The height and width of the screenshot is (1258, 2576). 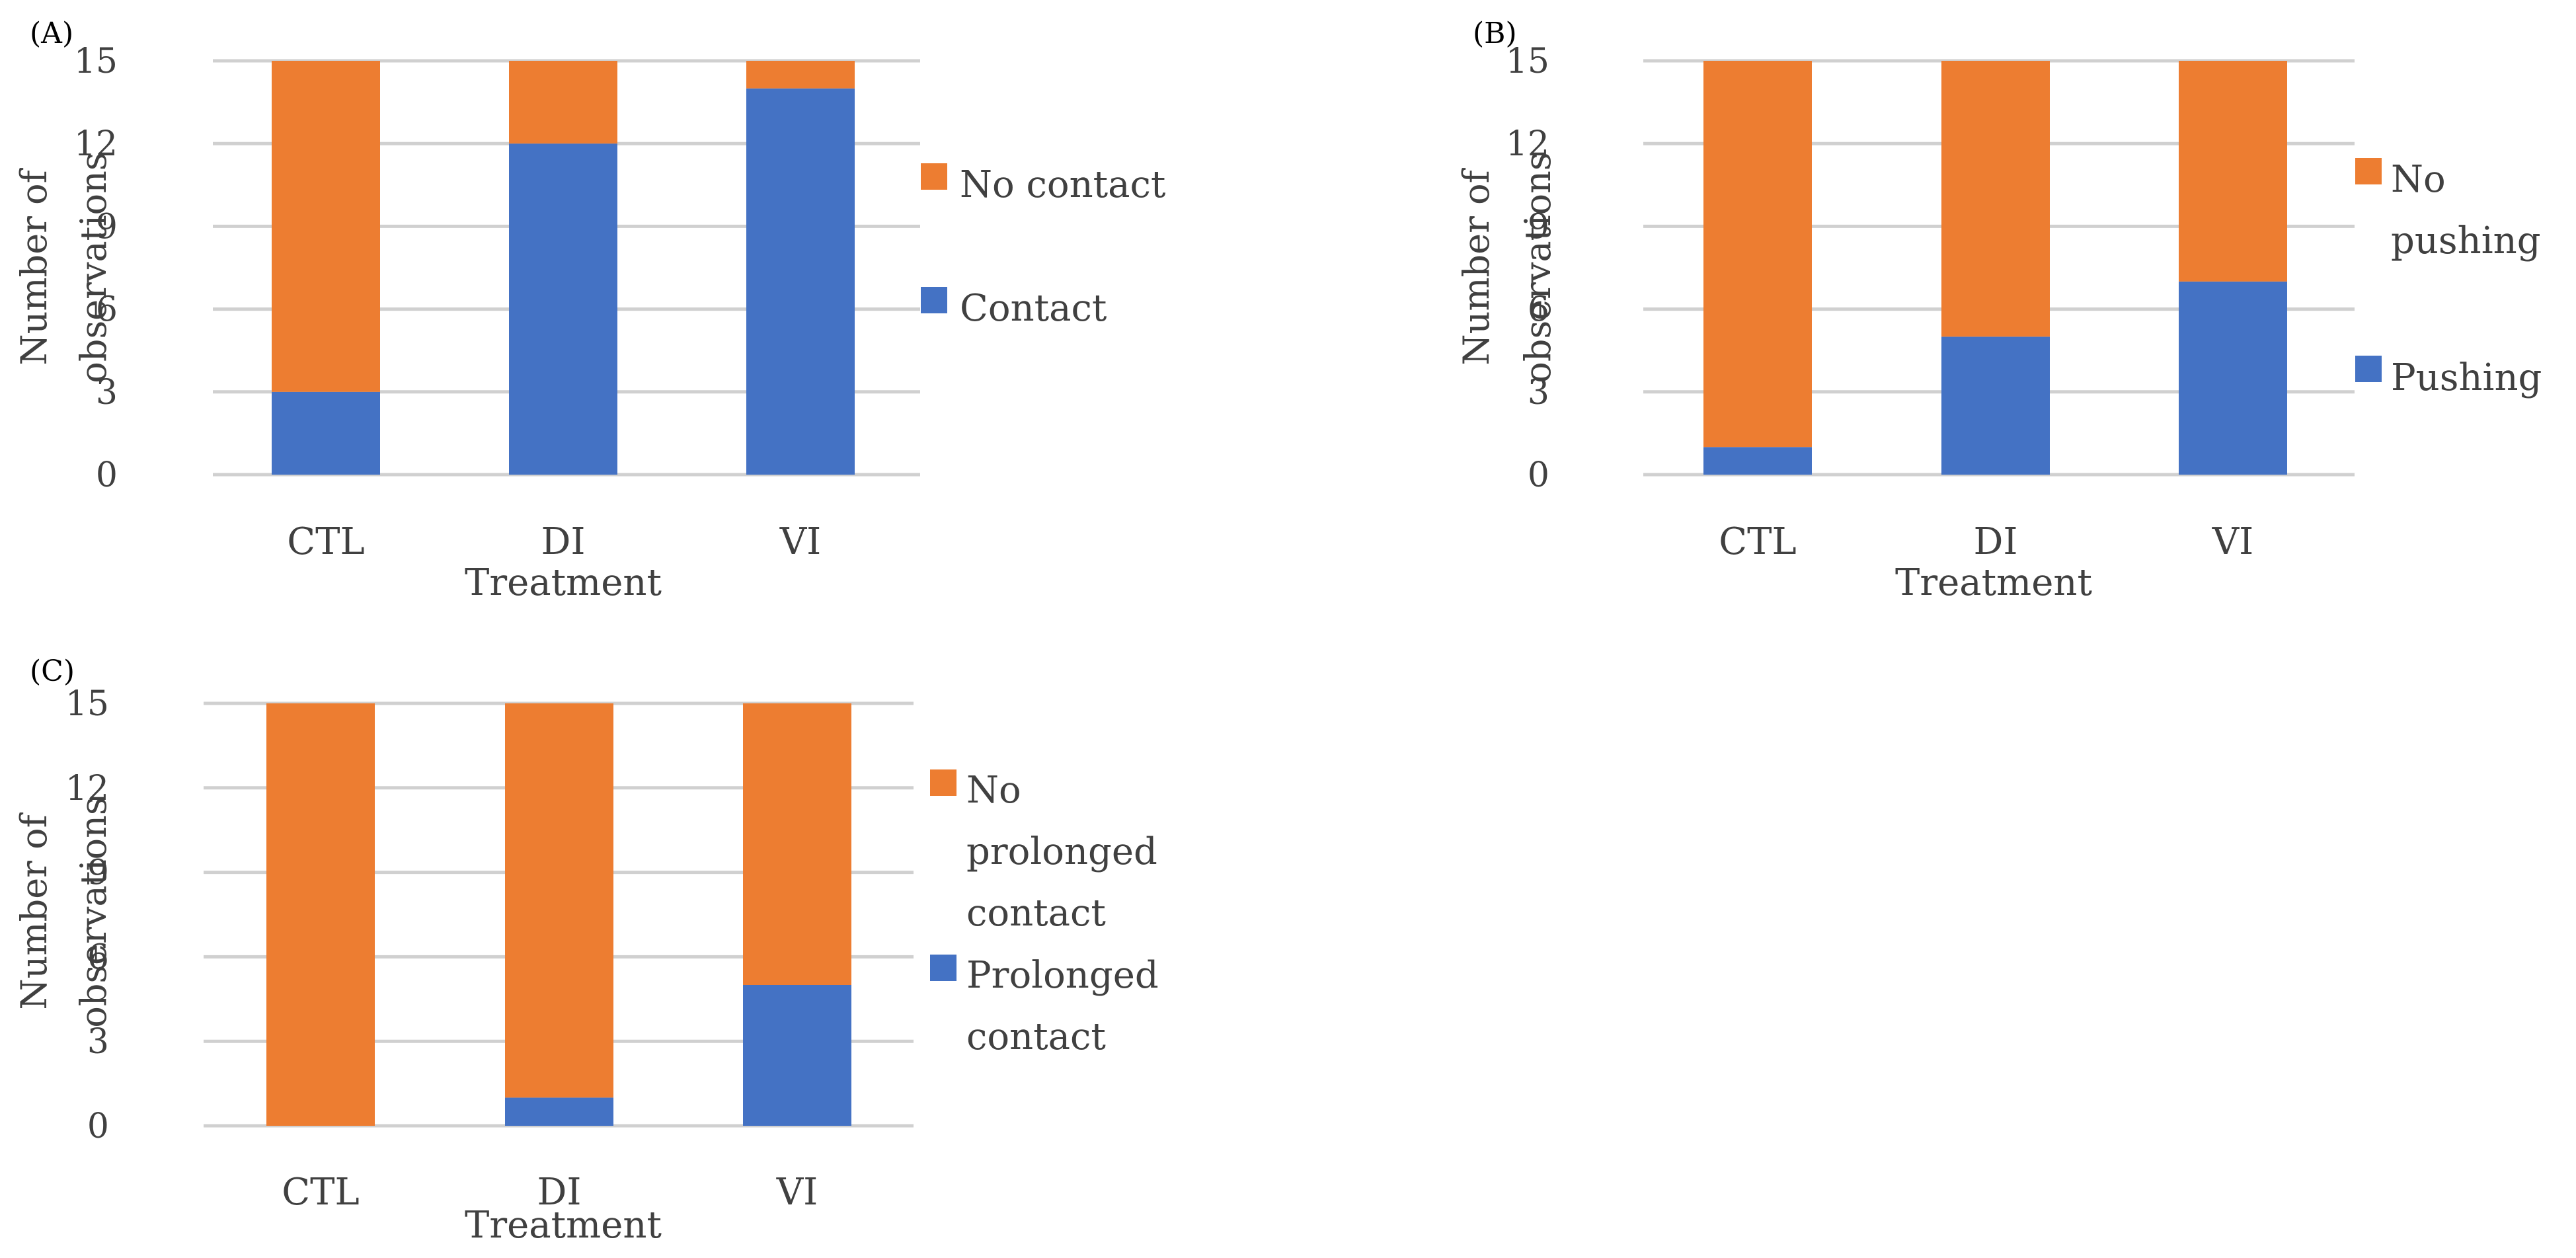 I want to click on bar-vi-pushing, so click(x=2233, y=378).